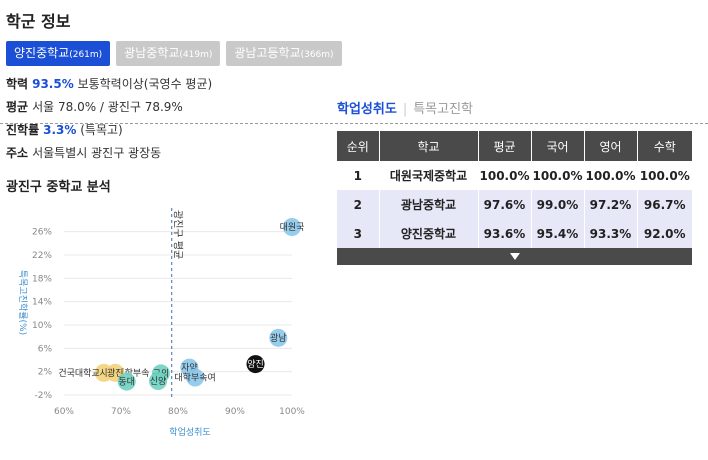 Image resolution: width=708 pixels, height=460 pixels. I want to click on data-point-label: 광진, so click(115, 373).